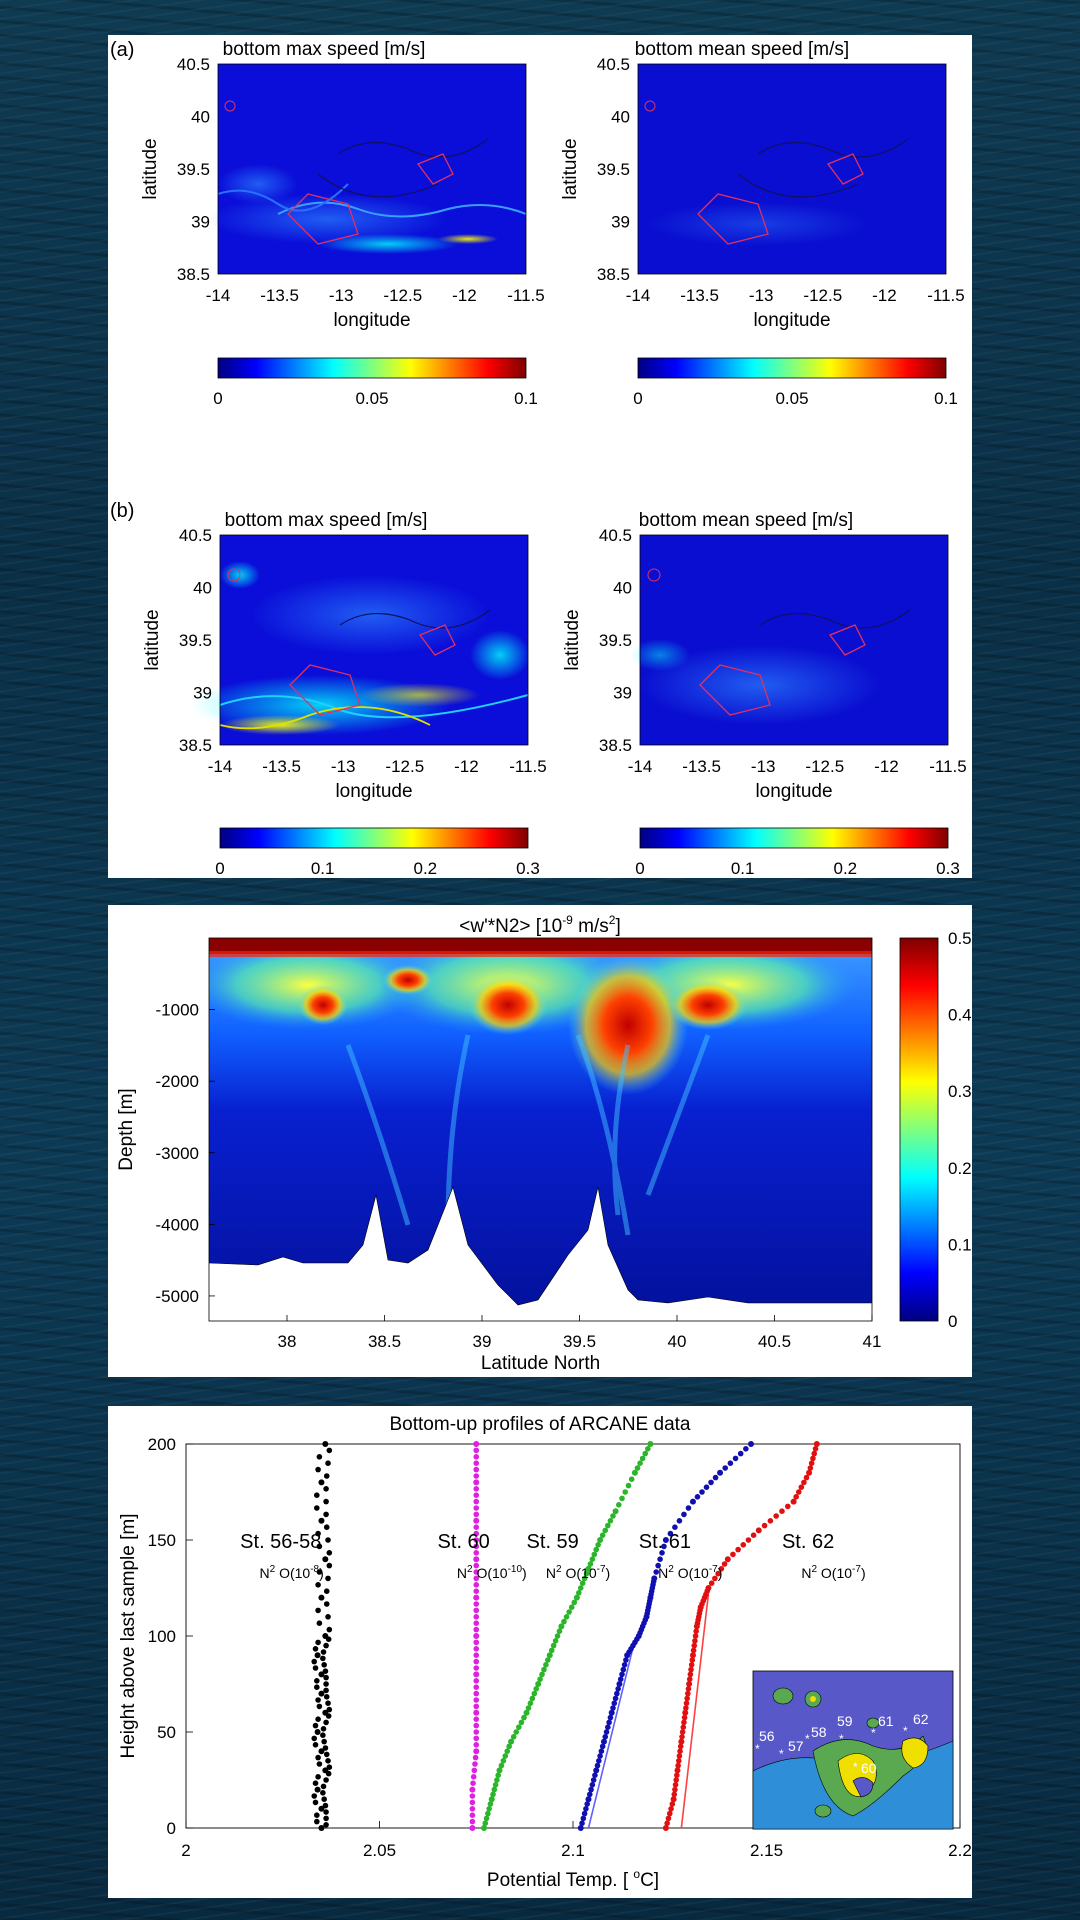  What do you see at coordinates (615, 745) in the screenshot?
I see `ytick-b-right: 38.5` at bounding box center [615, 745].